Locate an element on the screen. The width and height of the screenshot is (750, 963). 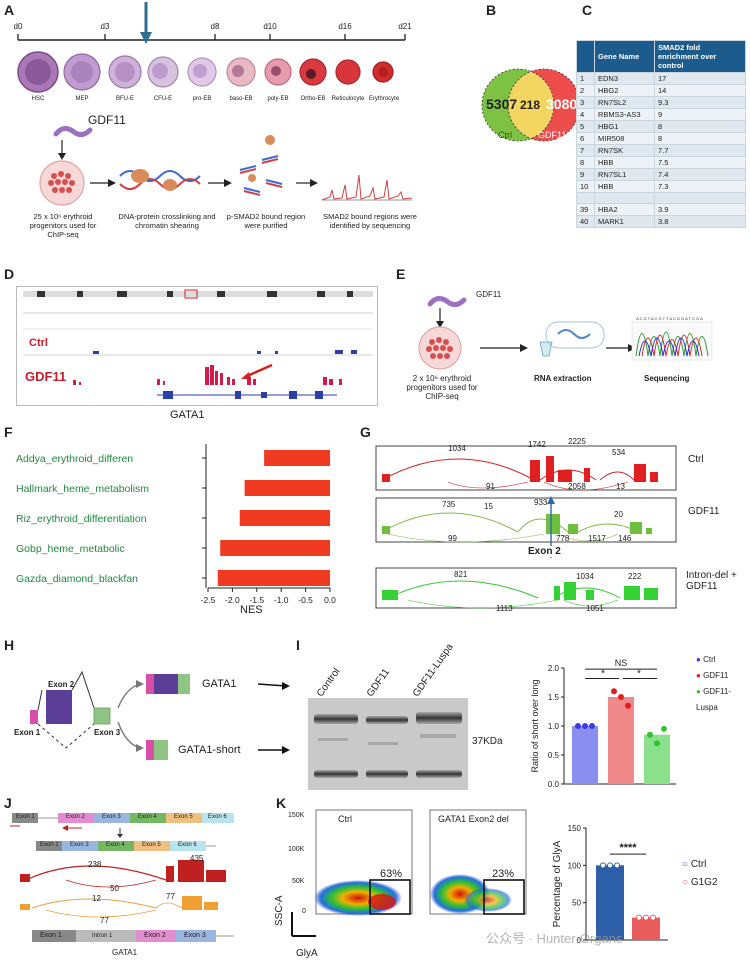
junction-count: 1051 is located at coordinates (595, 608).